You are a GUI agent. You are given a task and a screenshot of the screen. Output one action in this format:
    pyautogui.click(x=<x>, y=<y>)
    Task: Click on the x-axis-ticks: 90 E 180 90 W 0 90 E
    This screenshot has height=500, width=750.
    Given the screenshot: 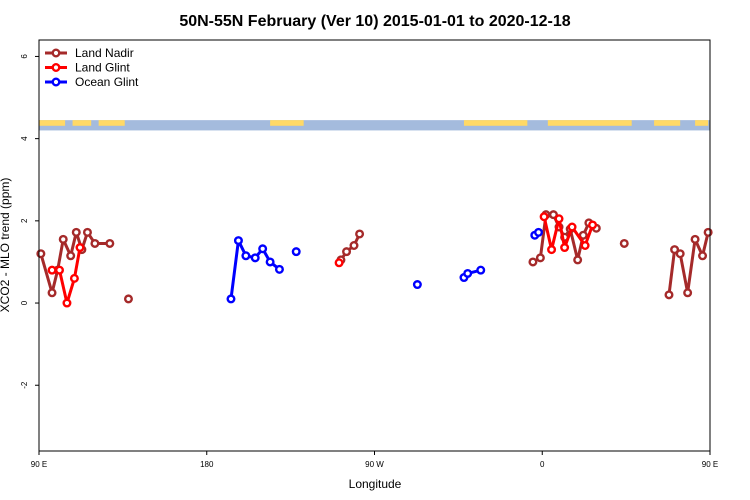 What is the action you would take?
    pyautogui.click(x=374, y=460)
    